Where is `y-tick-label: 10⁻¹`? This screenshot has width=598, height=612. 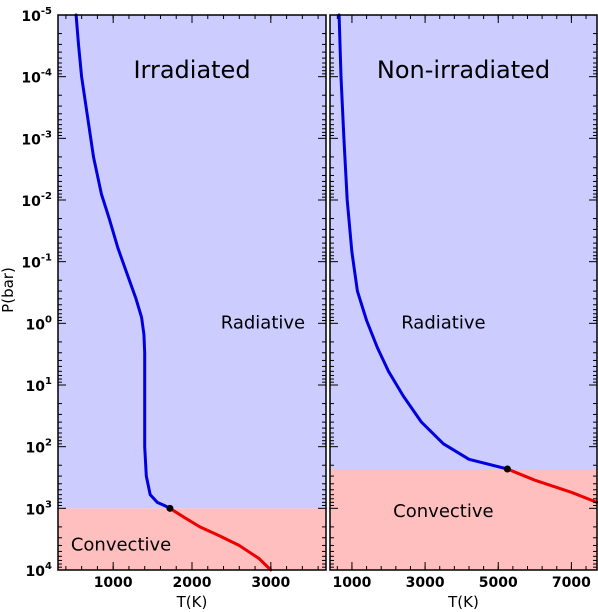
y-tick-label: 10⁻¹ is located at coordinates (36, 262).